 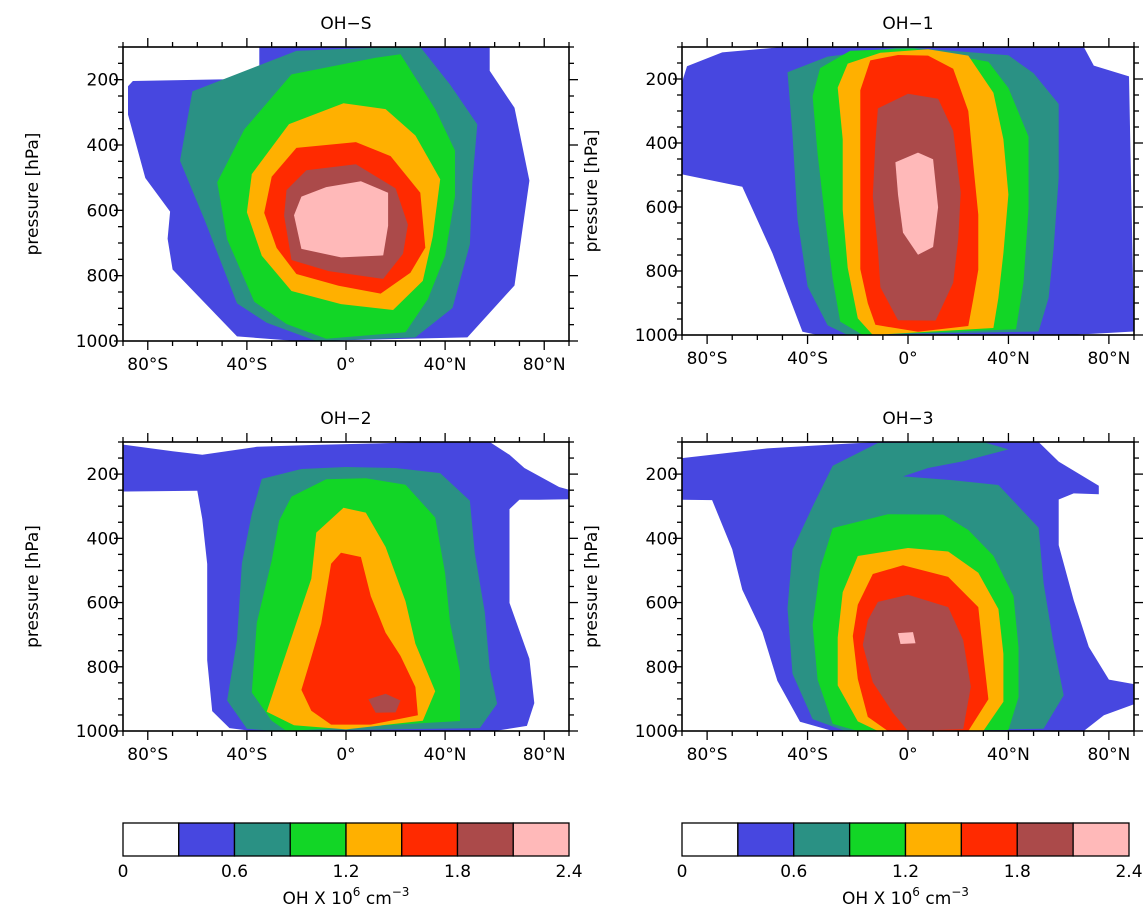 I want to click on colorbar-1: 0 0.6 1.2 1.8 2.4 OH X 106 cm−3, so click(x=350, y=865).